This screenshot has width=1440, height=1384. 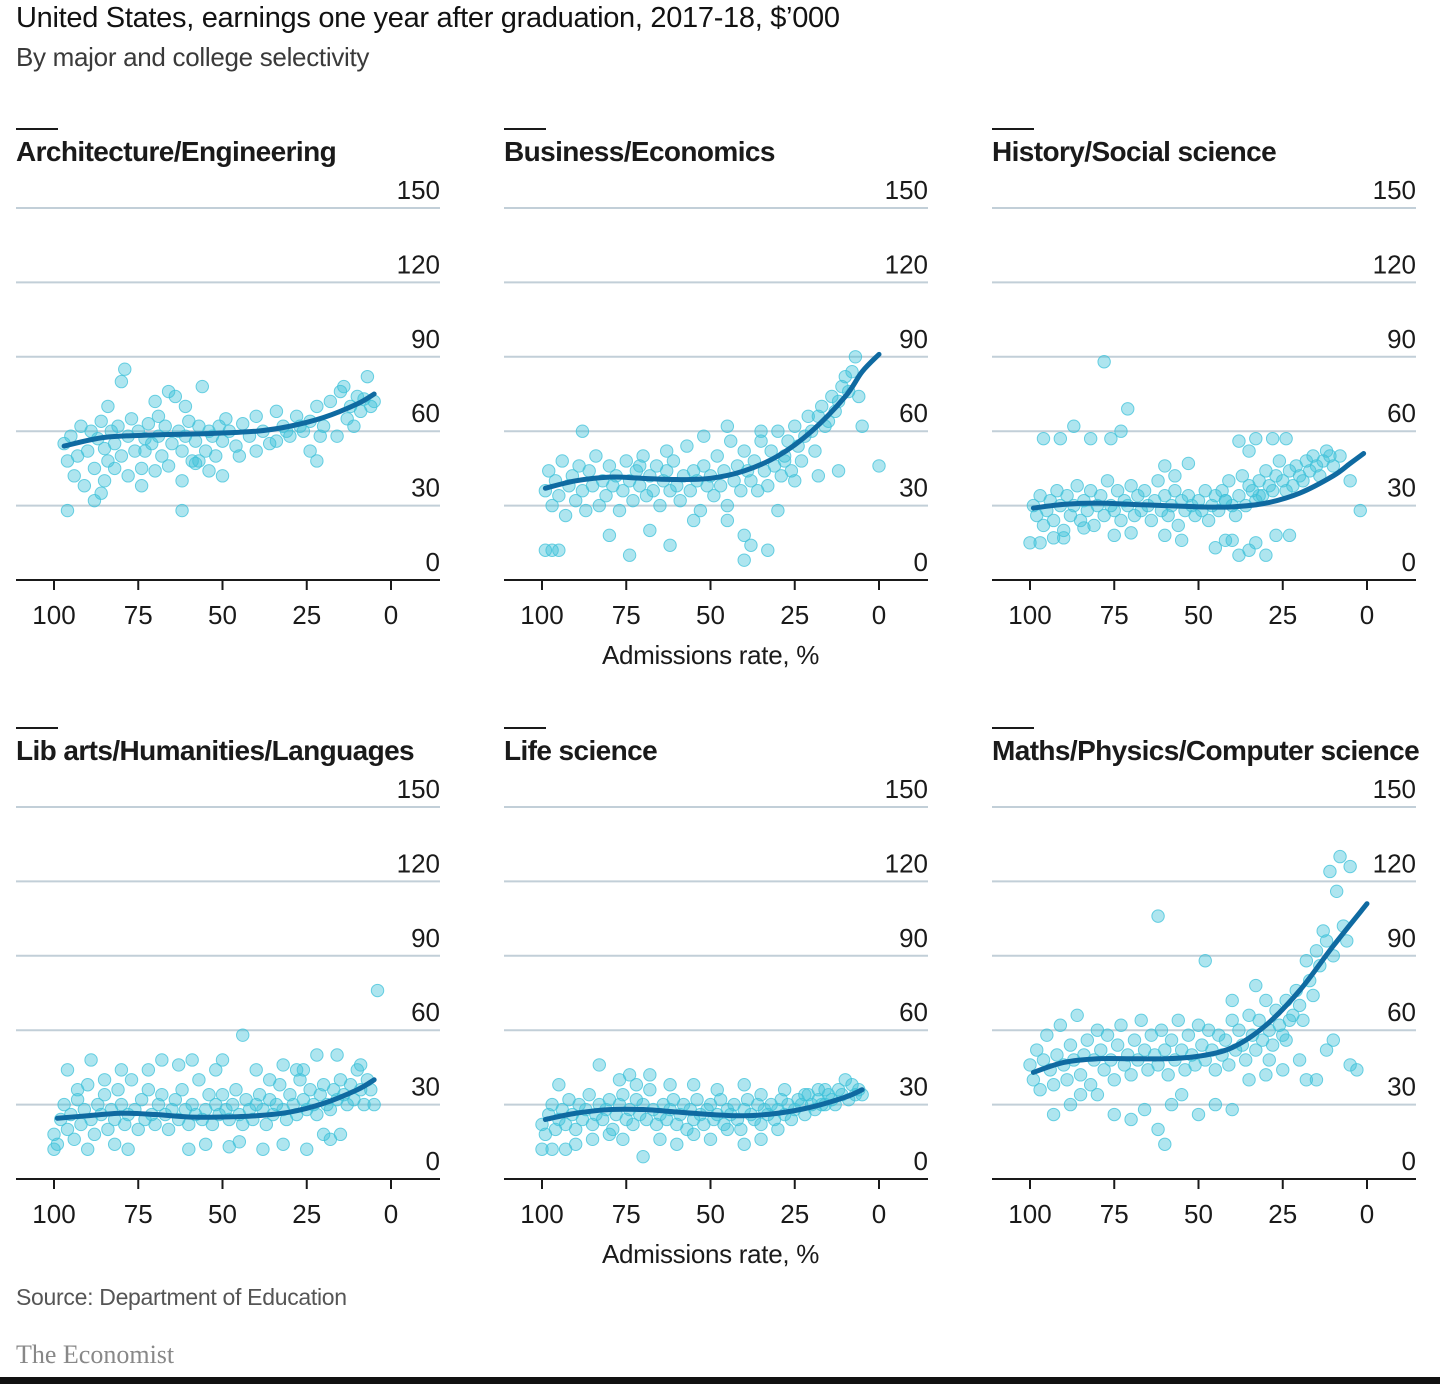 I want to click on x-tick-label: 0, so click(x=879, y=1214).